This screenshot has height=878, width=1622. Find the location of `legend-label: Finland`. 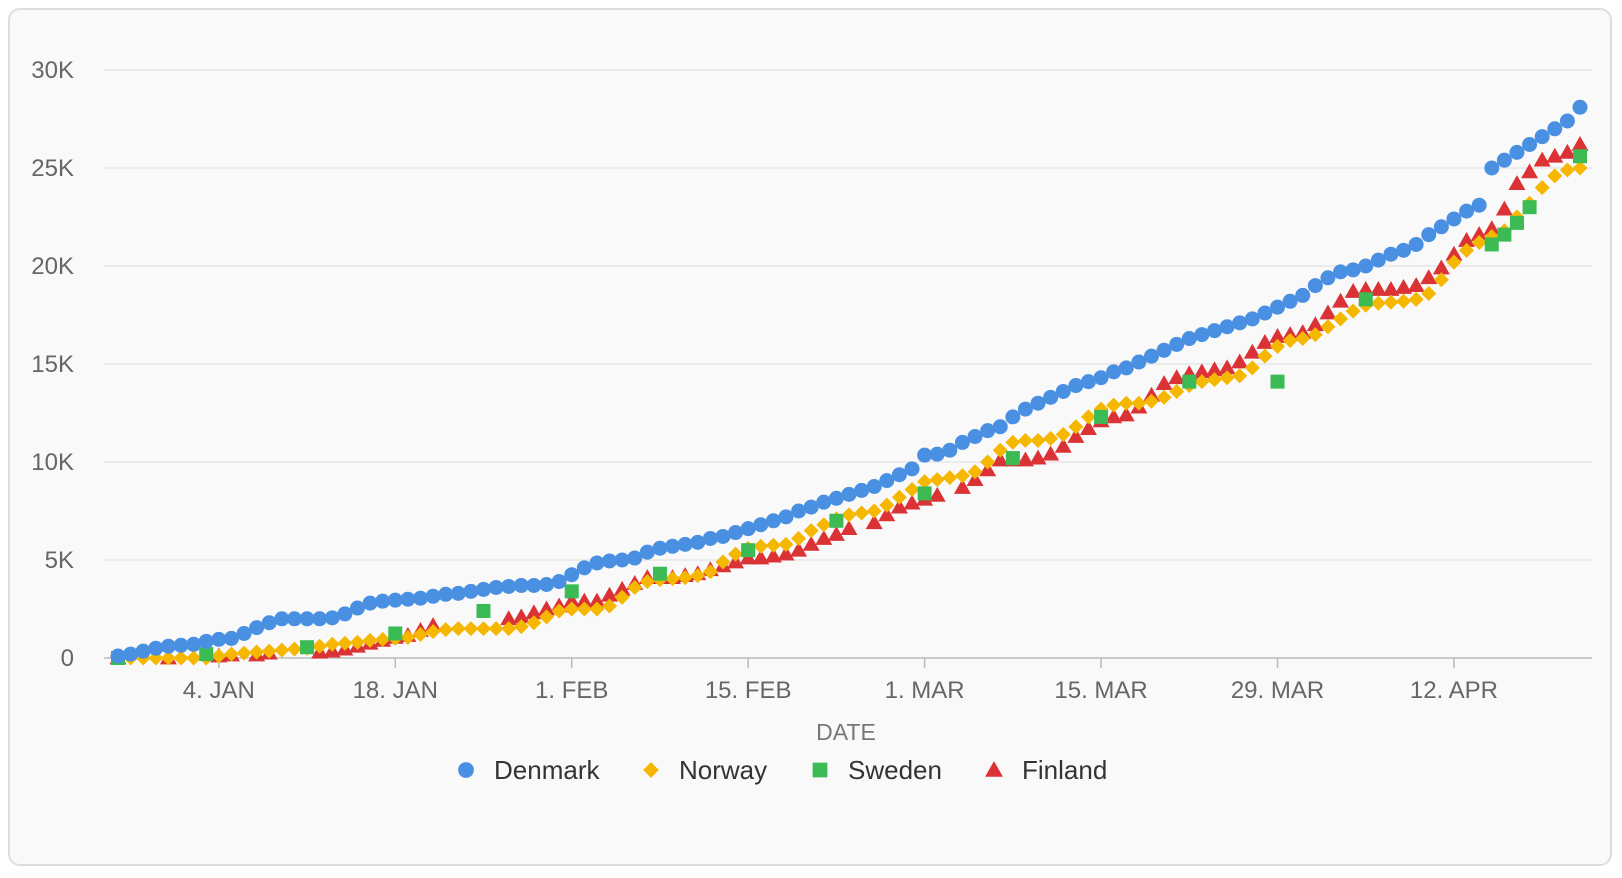

legend-label: Finland is located at coordinates (1064, 770).